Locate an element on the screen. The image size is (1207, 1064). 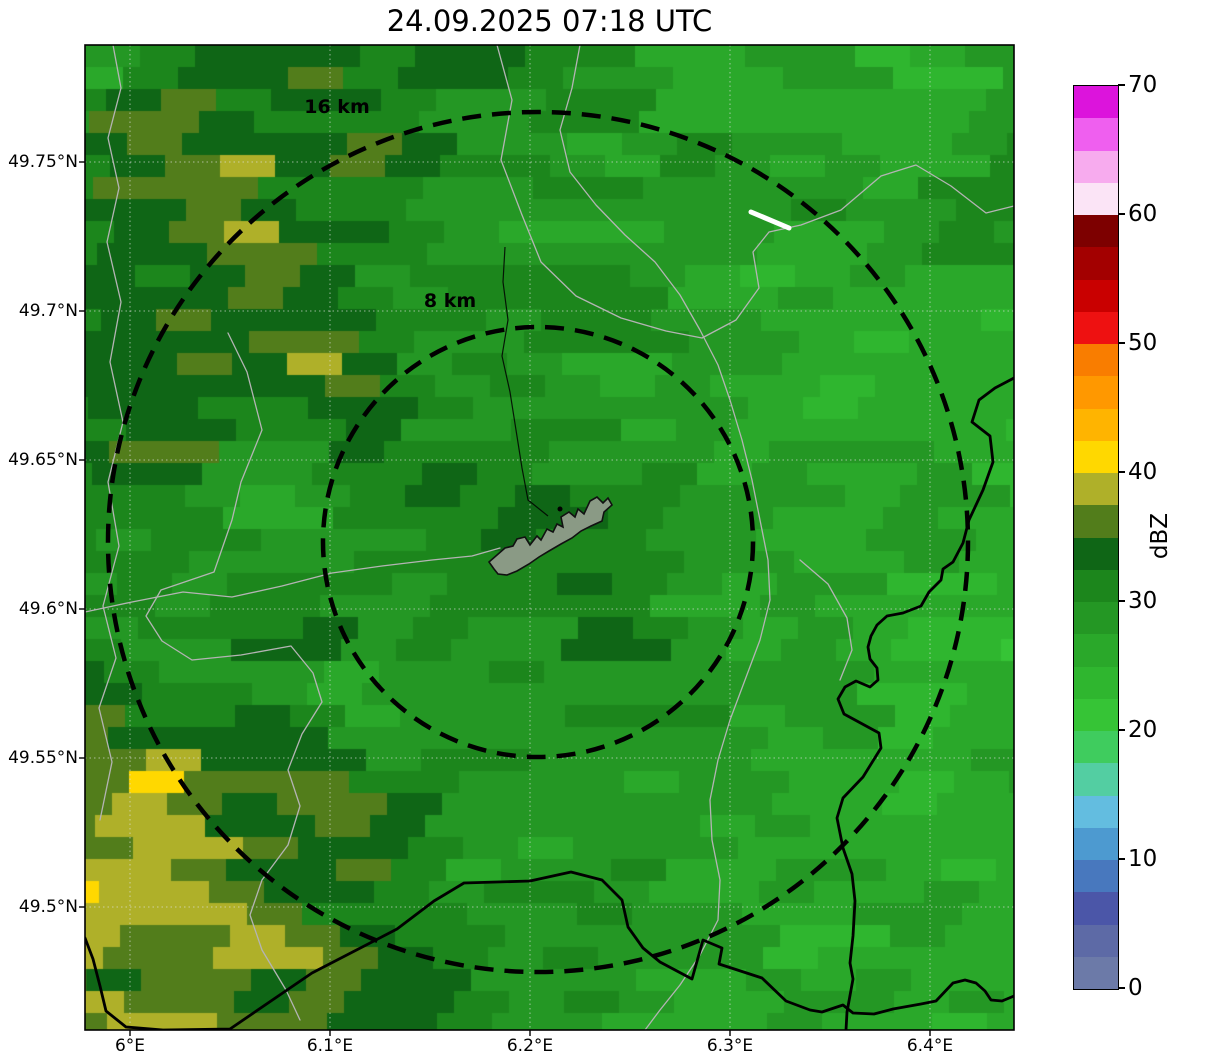
white-echo-streak is located at coordinates (770, 220).